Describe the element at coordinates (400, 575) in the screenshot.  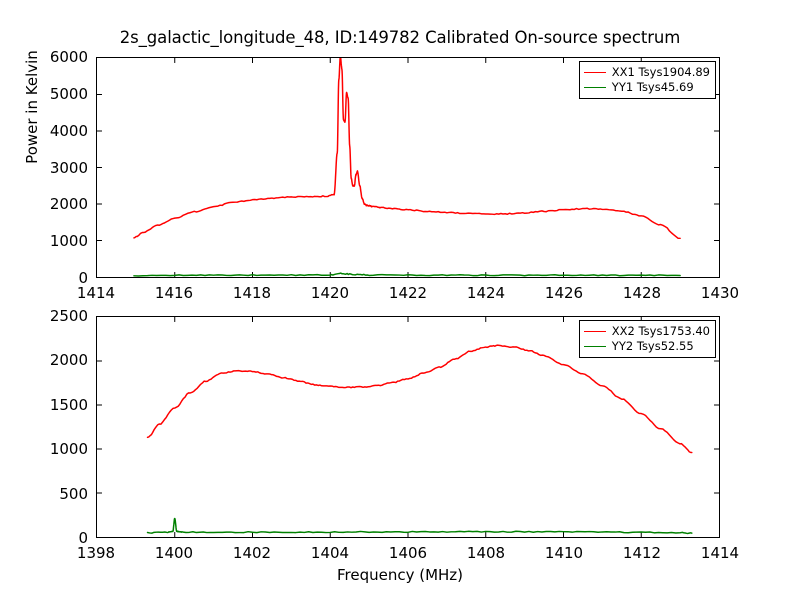
I see `x-axis-label: Frequency (MHz)` at that location.